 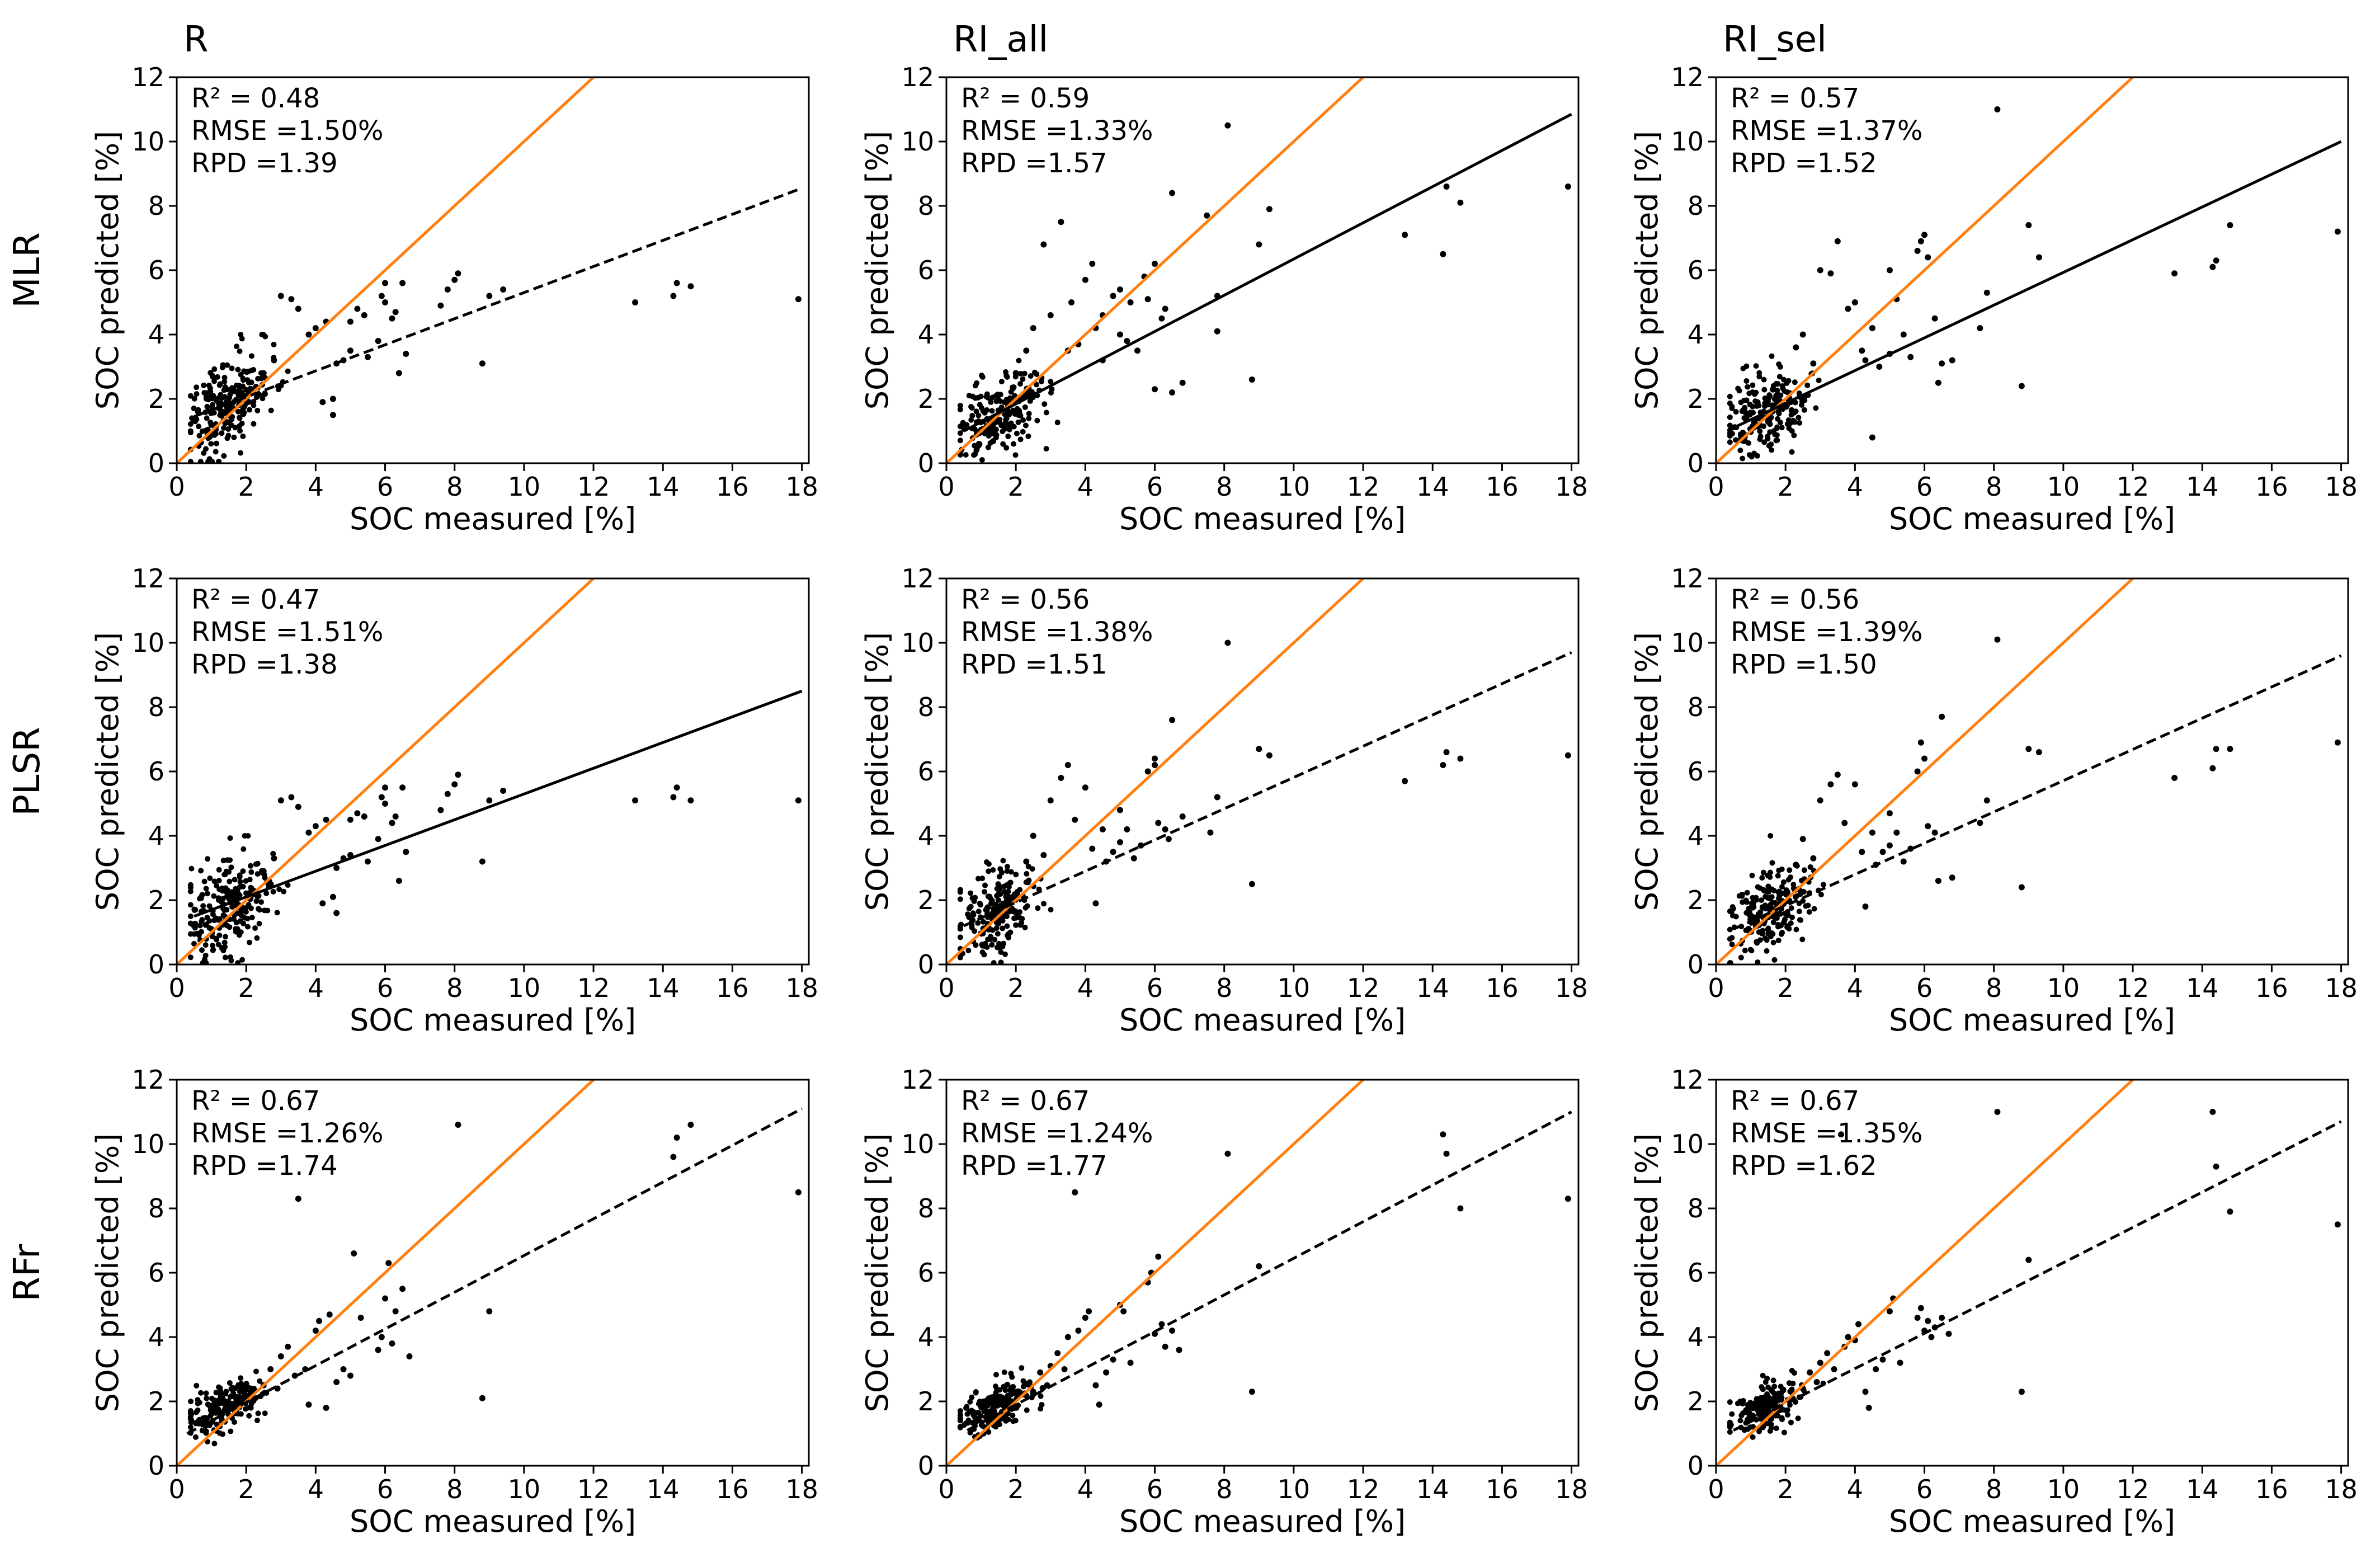 I want to click on stat-annotation: RMSE =1.38%, so click(x=1057, y=632).